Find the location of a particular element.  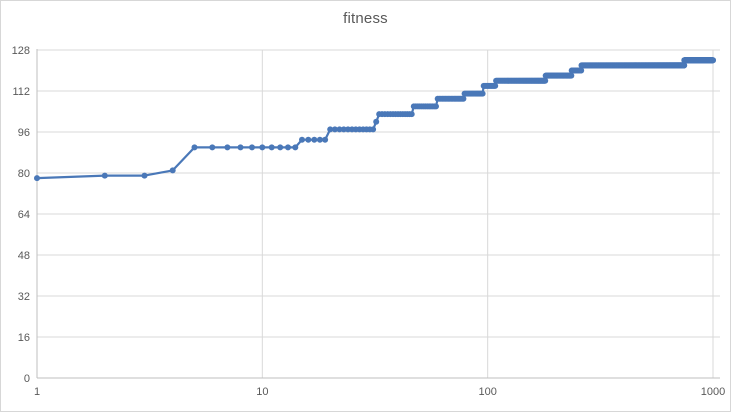

y-axis-tick-label: 64 is located at coordinates (24, 215).